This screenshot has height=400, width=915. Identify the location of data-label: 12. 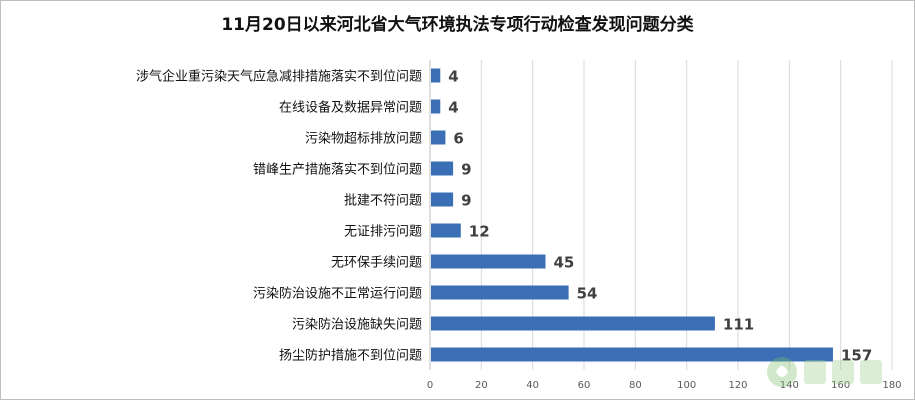
(479, 232).